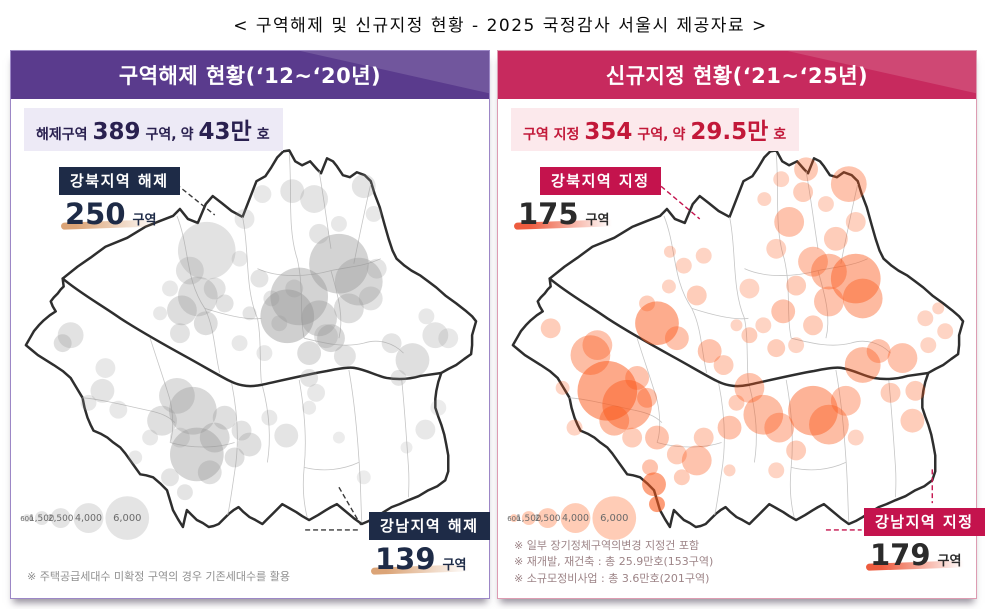 The width and height of the screenshot is (1001, 609). Describe the element at coordinates (405, 559) in the screenshot. I see `callout-zone-count: 139` at that location.